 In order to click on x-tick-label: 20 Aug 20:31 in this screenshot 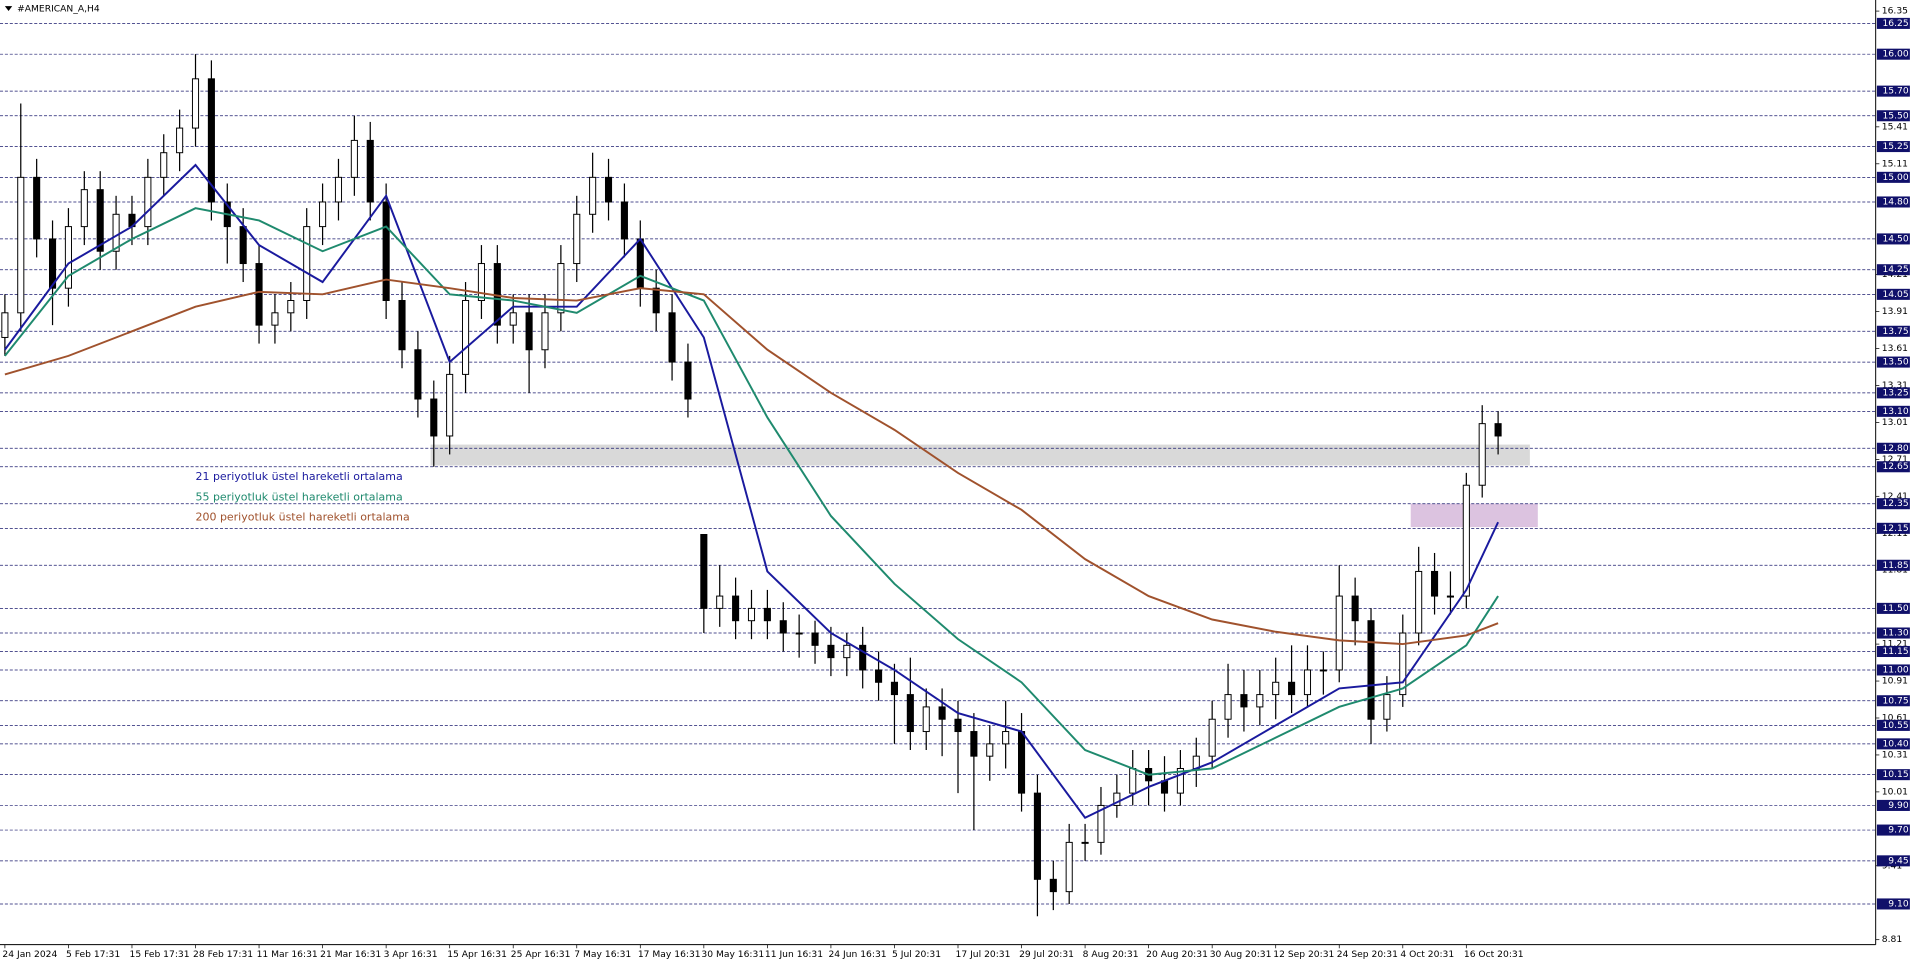, I will do `click(1177, 954)`.